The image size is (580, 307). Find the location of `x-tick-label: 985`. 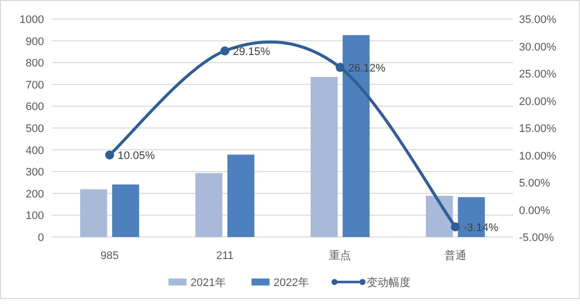

x-tick-label: 985 is located at coordinates (109, 256).